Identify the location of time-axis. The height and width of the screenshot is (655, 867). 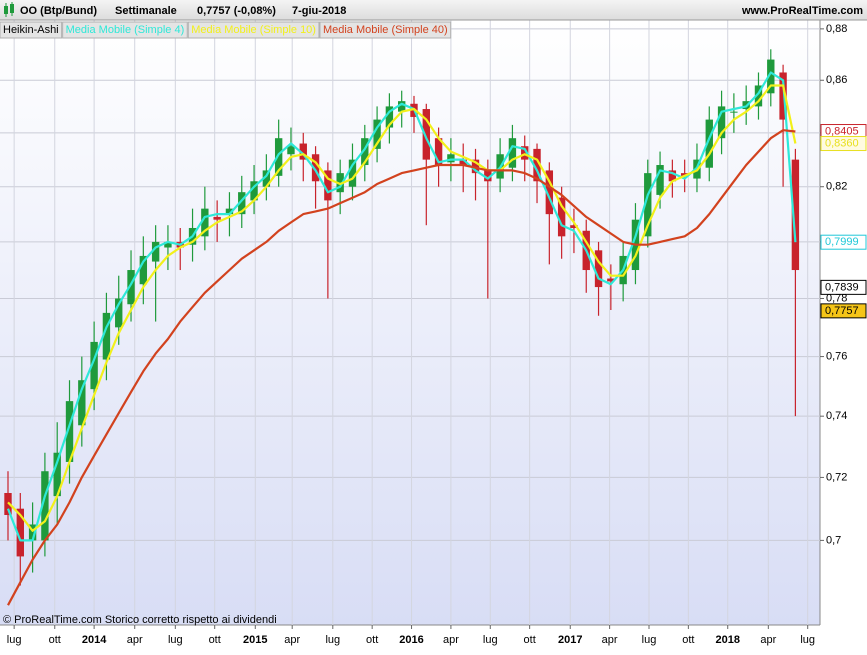
(433, 637).